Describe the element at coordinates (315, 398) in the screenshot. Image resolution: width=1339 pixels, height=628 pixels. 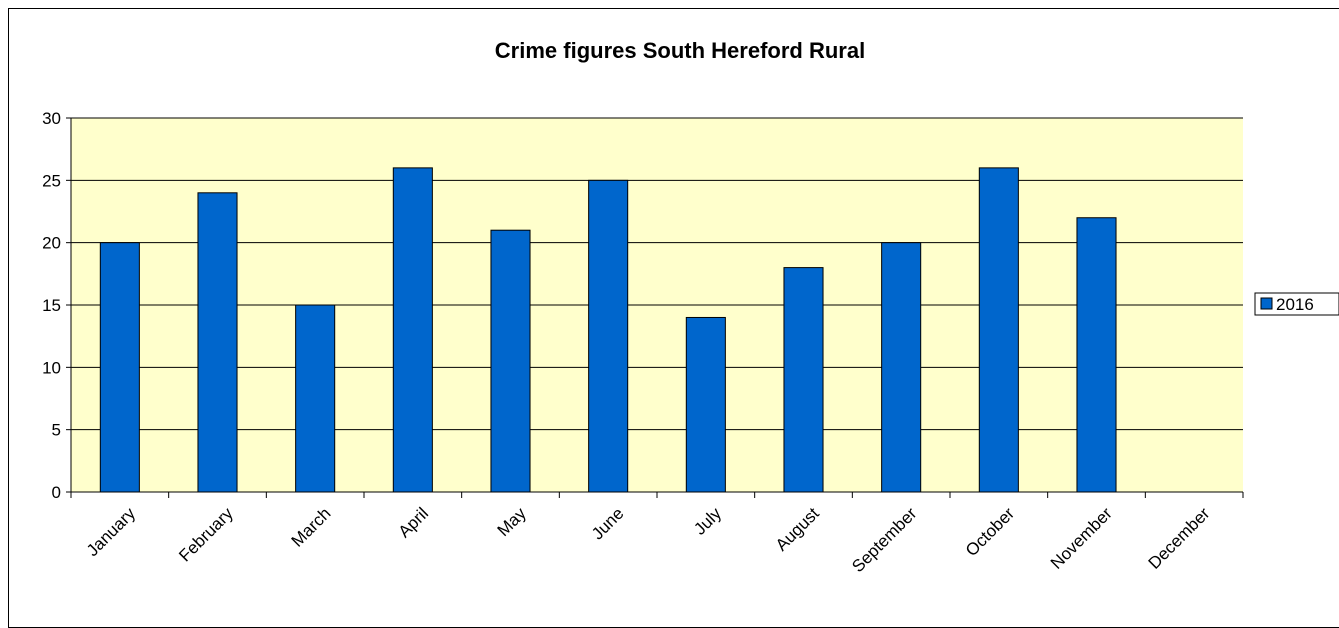
I see `bar-march` at that location.